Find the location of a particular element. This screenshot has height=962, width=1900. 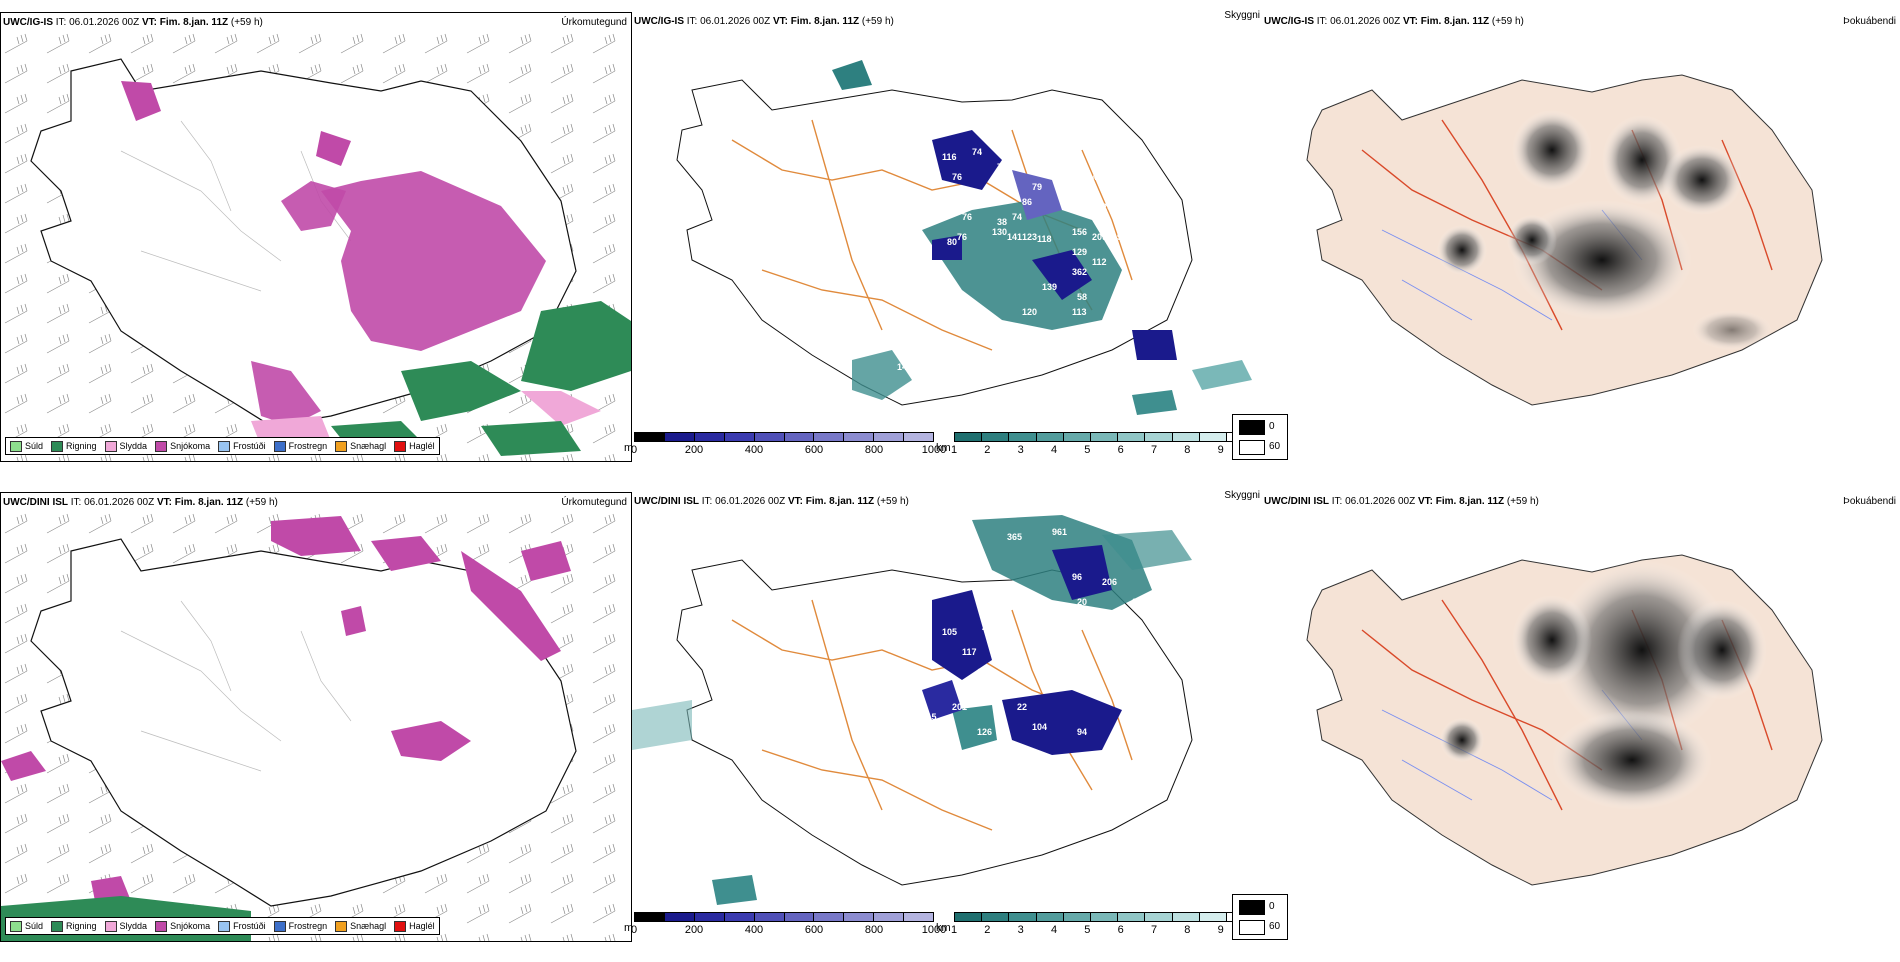

model-name: UWC/IG-IS is located at coordinates (1289, 21).